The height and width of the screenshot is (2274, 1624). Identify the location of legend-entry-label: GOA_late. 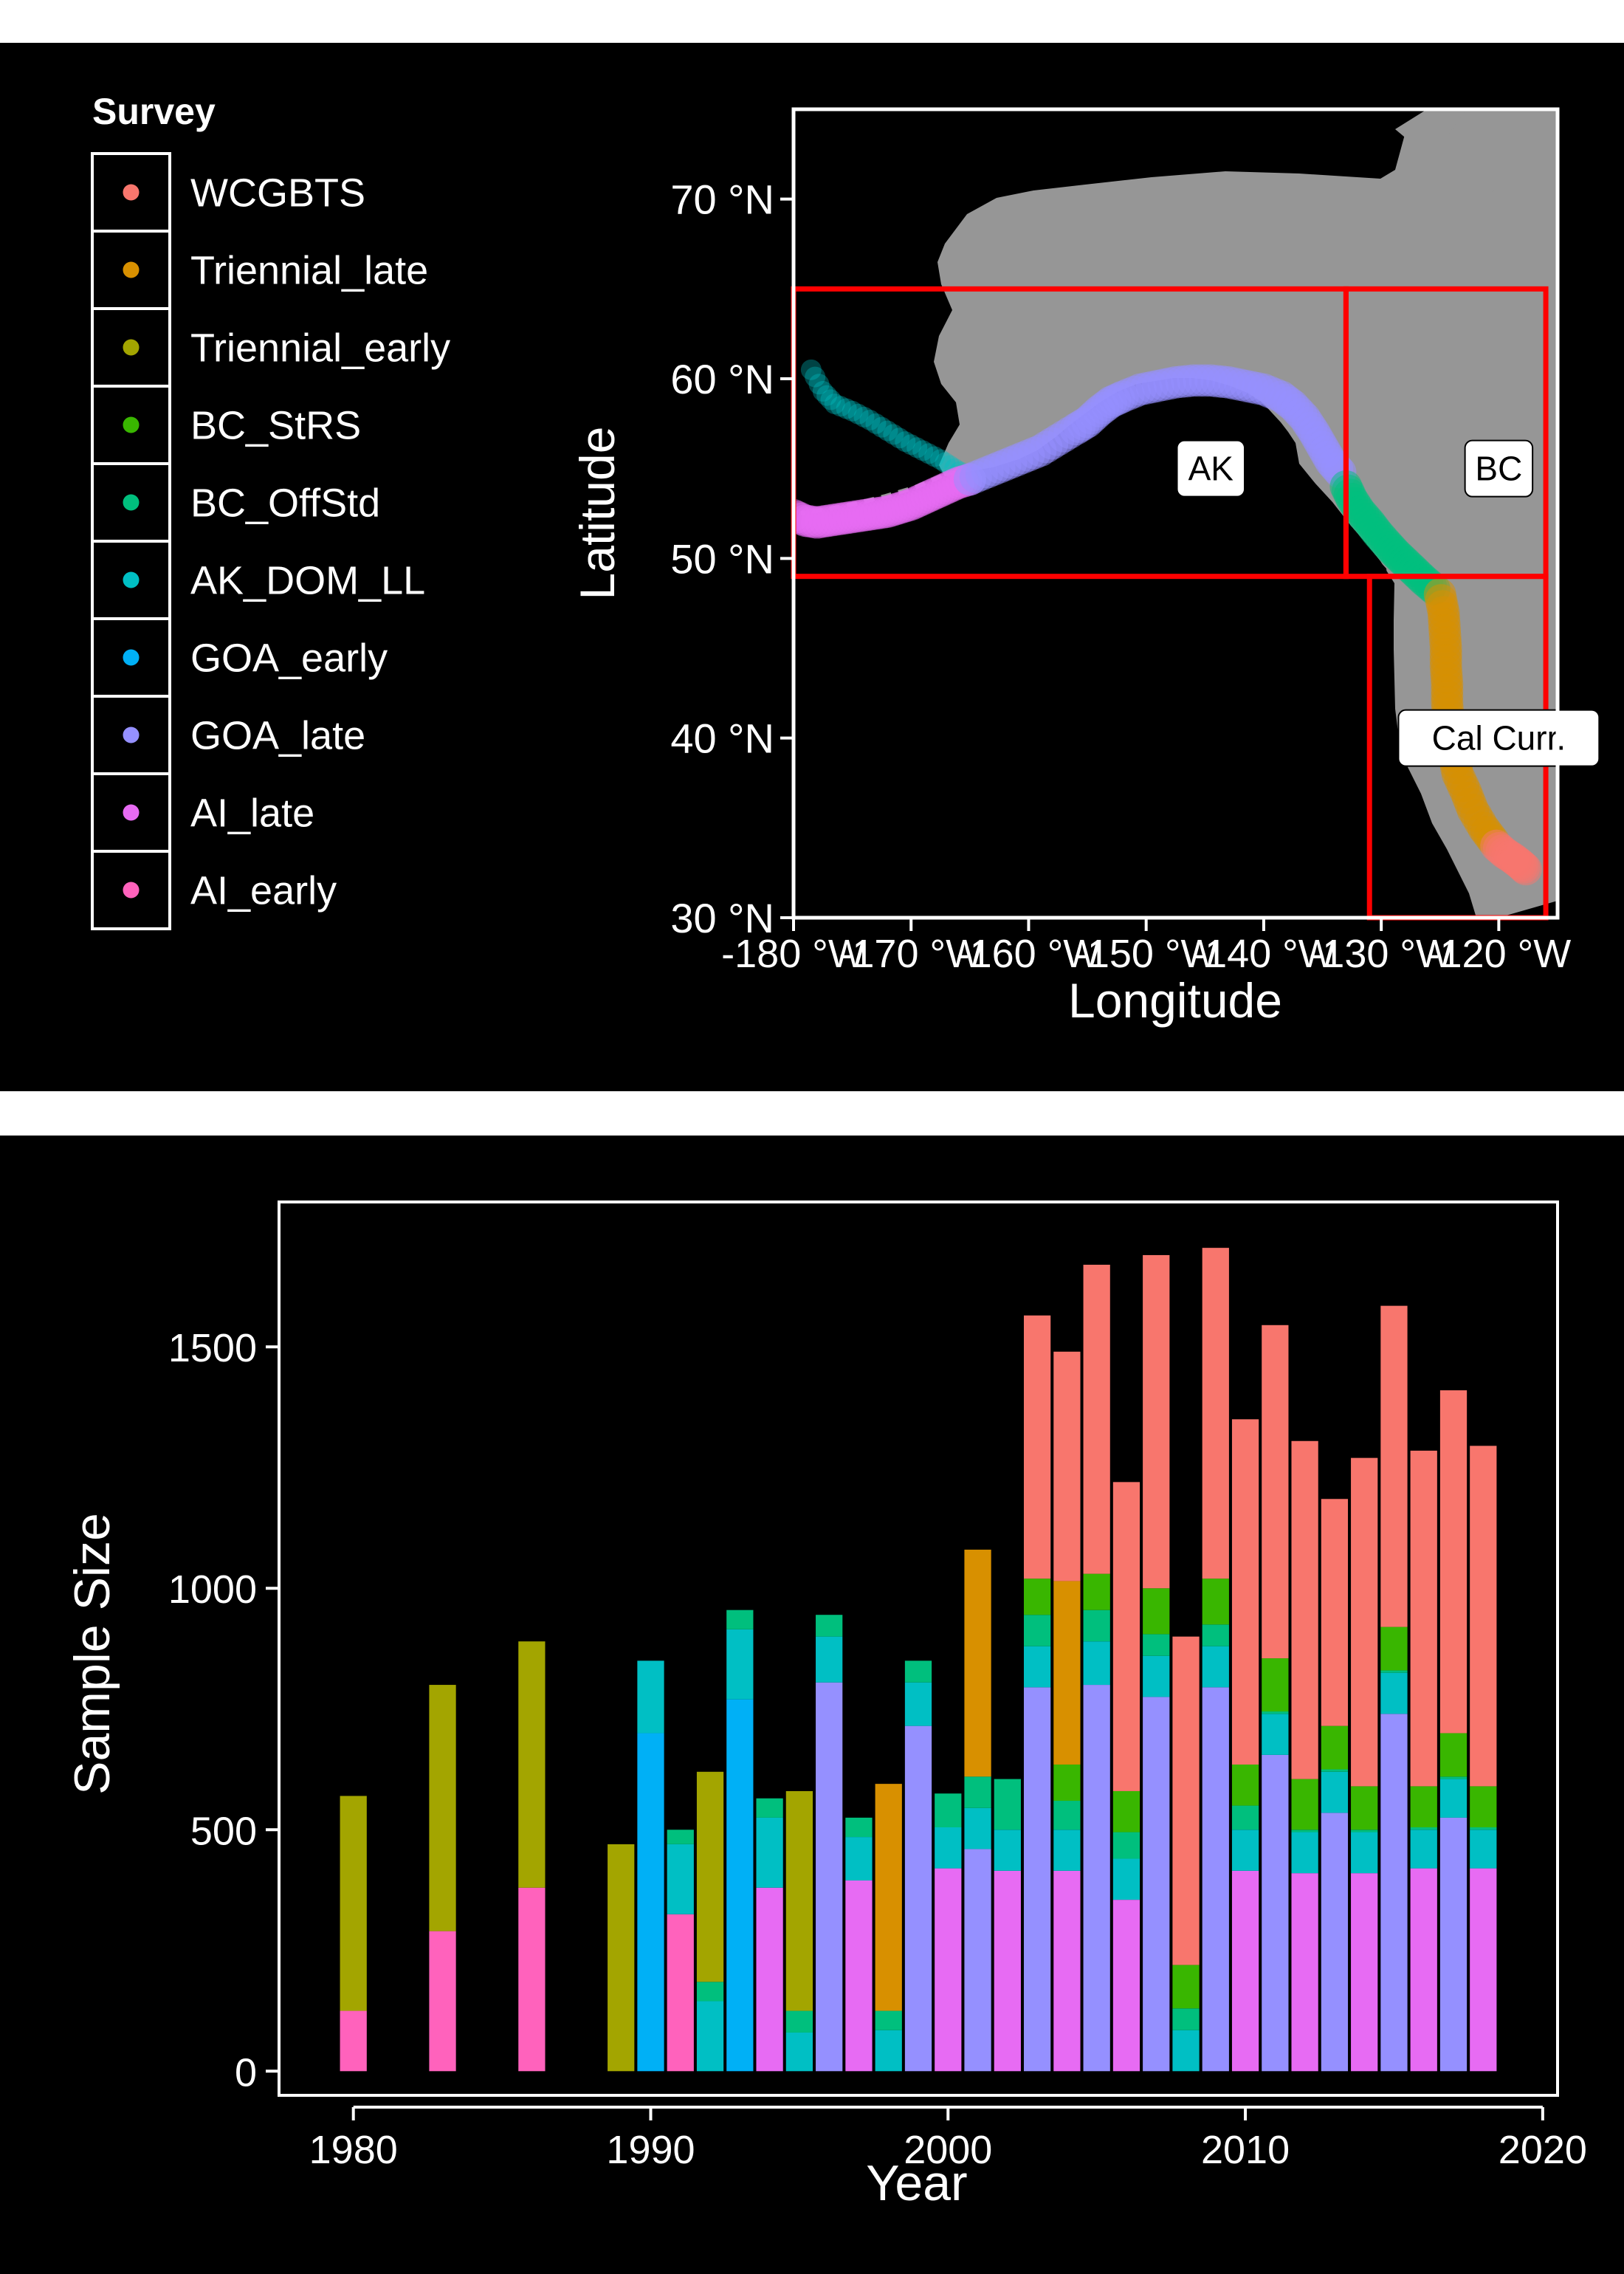
(277, 736).